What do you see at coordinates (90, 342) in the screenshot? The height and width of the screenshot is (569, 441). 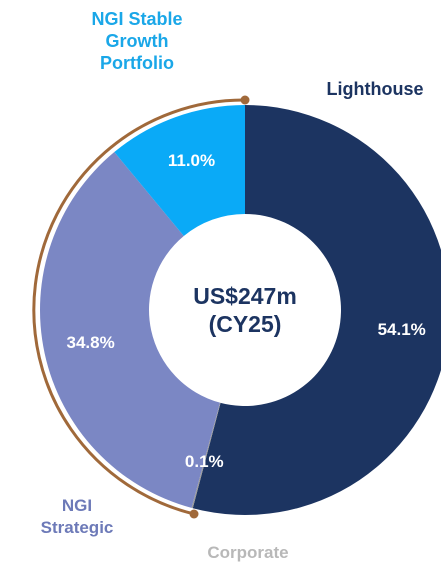 I see `value-label: 34.8%` at bounding box center [90, 342].